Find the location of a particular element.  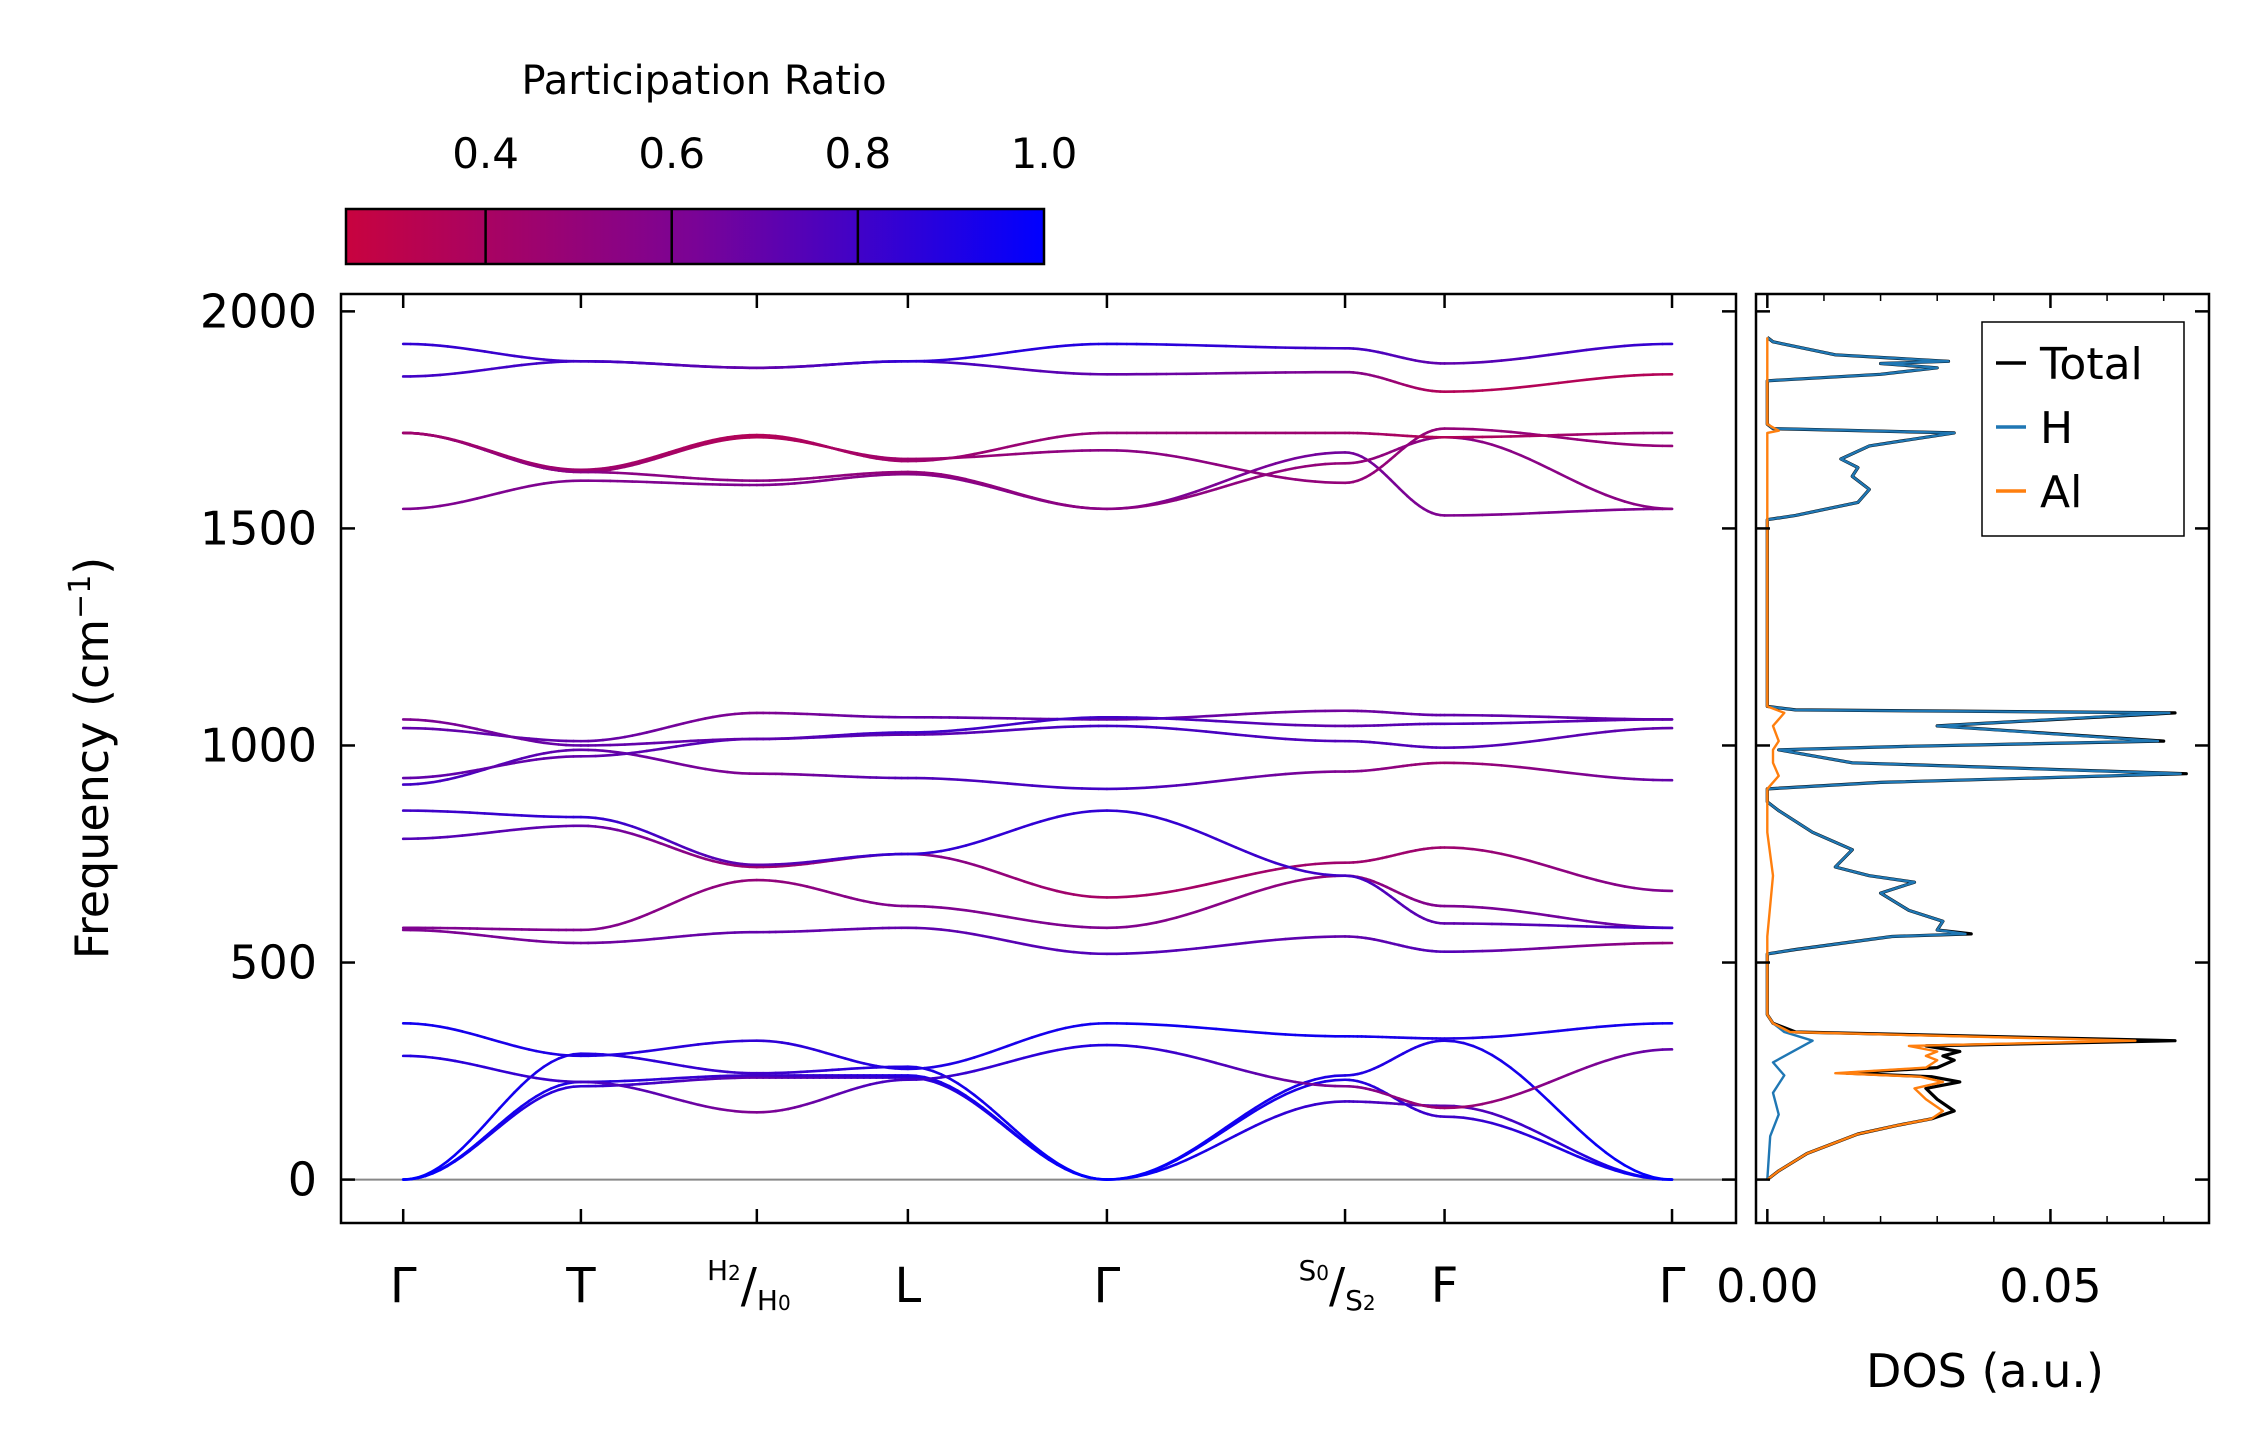

legend-label-al: Al is located at coordinates (2061, 492).